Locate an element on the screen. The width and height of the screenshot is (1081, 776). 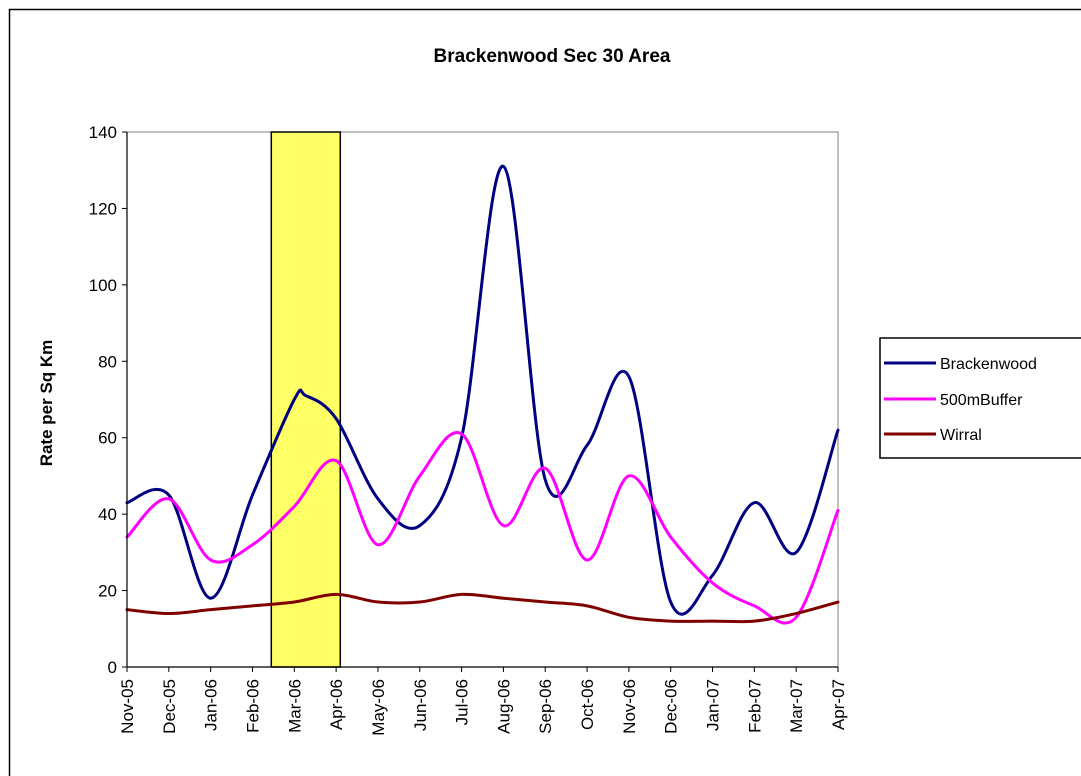
x-tick-label: Dec-06 is located at coordinates (671, 706).